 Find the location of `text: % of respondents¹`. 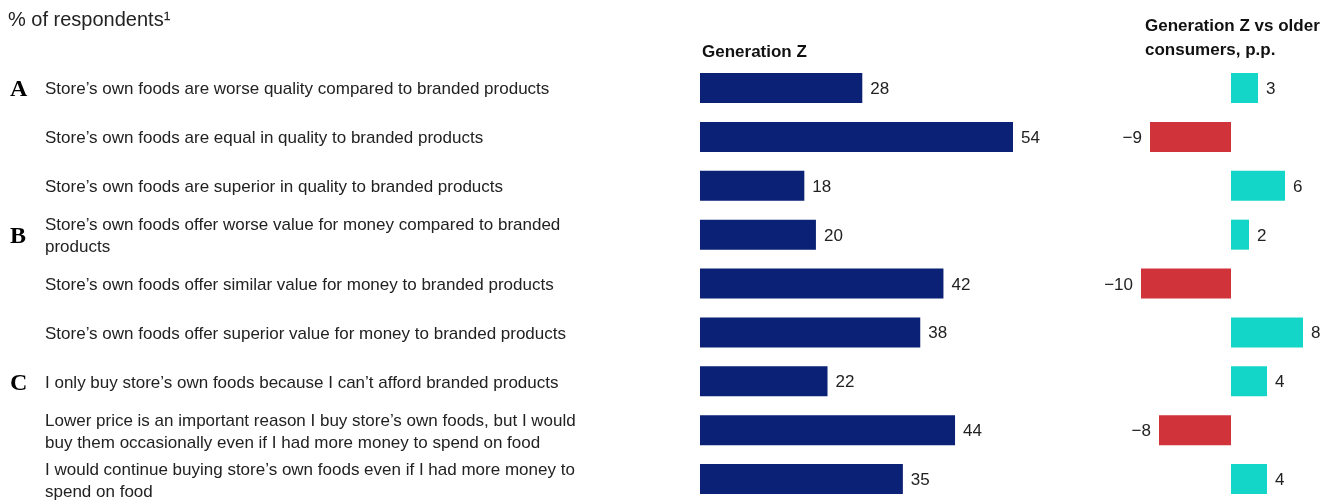

text: % of respondents¹ is located at coordinates (89, 19).